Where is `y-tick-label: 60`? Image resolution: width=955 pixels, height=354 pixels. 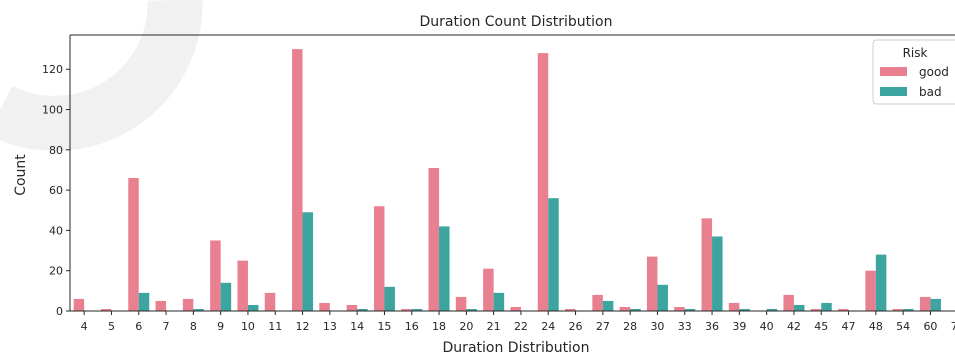 y-tick-label: 60 is located at coordinates (56, 190).